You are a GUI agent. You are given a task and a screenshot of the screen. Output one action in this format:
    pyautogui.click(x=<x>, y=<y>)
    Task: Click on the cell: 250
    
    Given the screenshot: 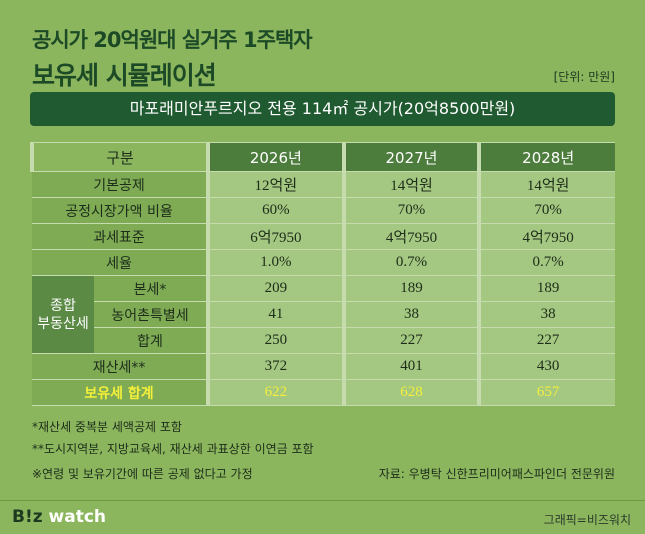 What is the action you would take?
    pyautogui.click(x=275, y=340)
    